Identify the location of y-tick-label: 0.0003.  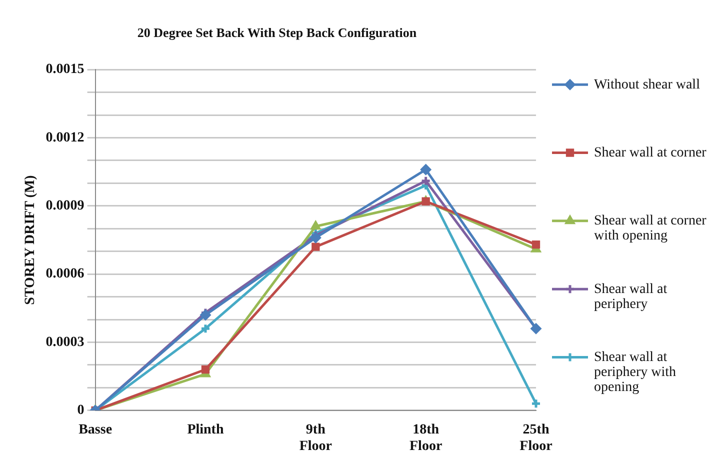
(65, 342).